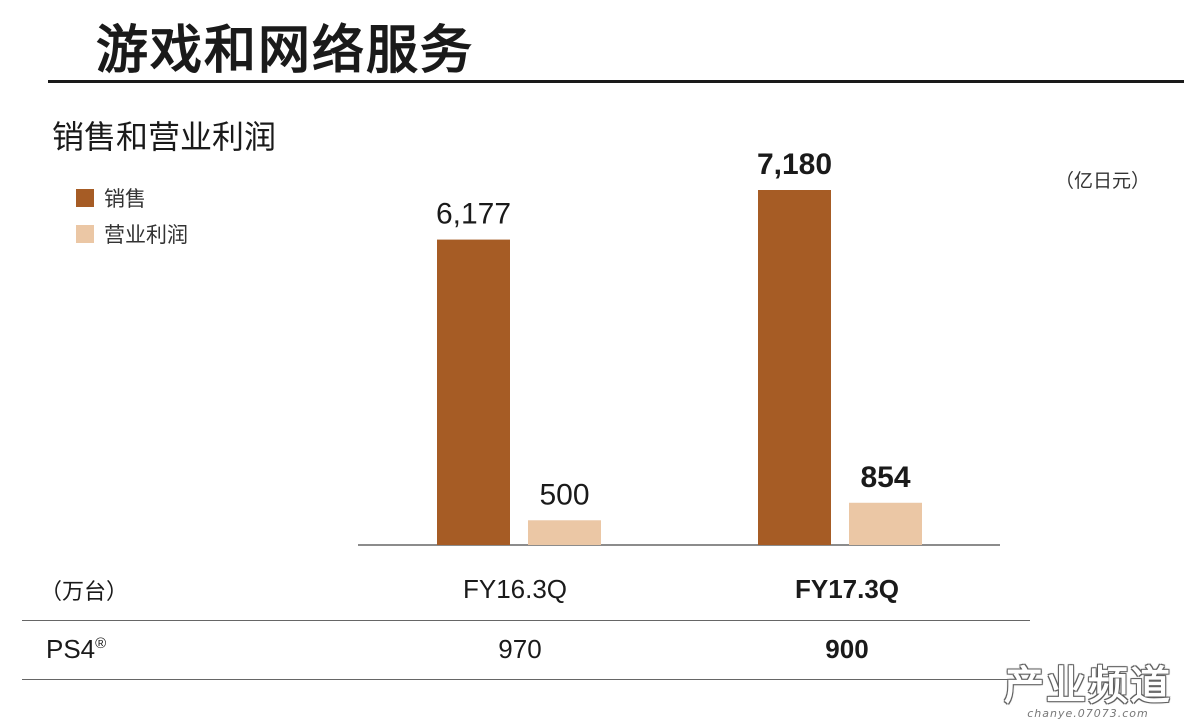 The image size is (1184, 728). What do you see at coordinates (473, 214) in the screenshot?
I see `data-label-sales-fy16-3q: 6,177` at bounding box center [473, 214].